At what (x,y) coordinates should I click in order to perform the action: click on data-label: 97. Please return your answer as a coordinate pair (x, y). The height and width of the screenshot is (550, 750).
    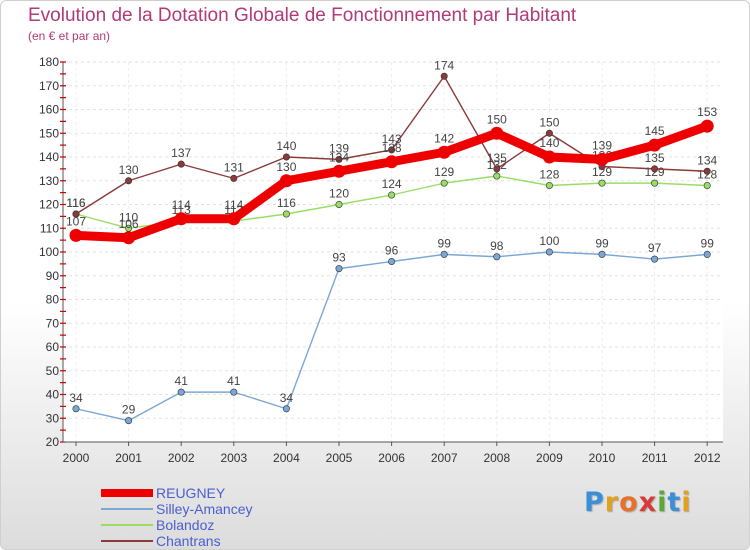
    Looking at the image, I should click on (655, 248).